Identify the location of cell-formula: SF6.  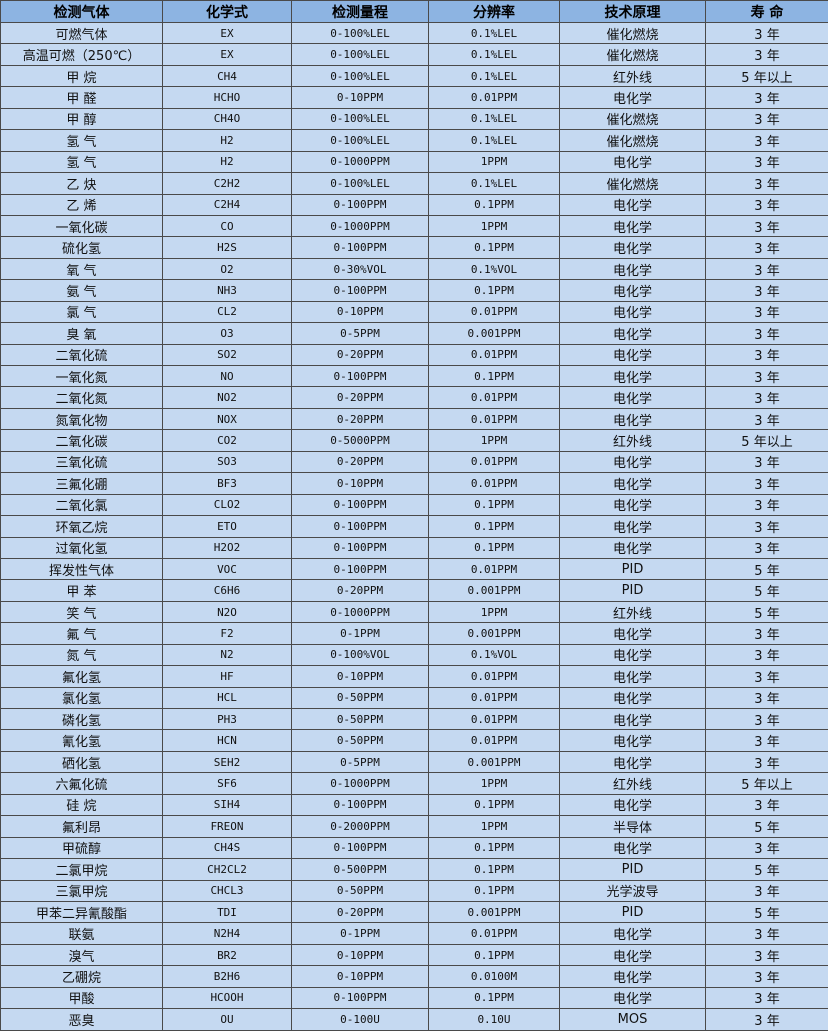
(227, 783).